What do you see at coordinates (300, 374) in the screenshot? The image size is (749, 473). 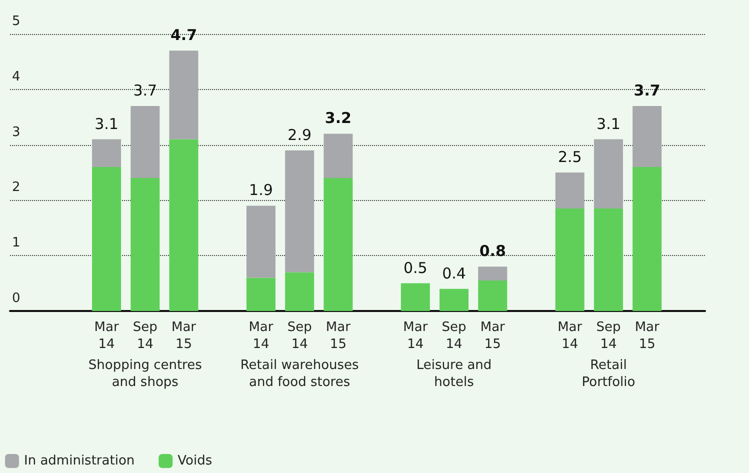 I see `text: Retail warehouses and food stores` at bounding box center [300, 374].